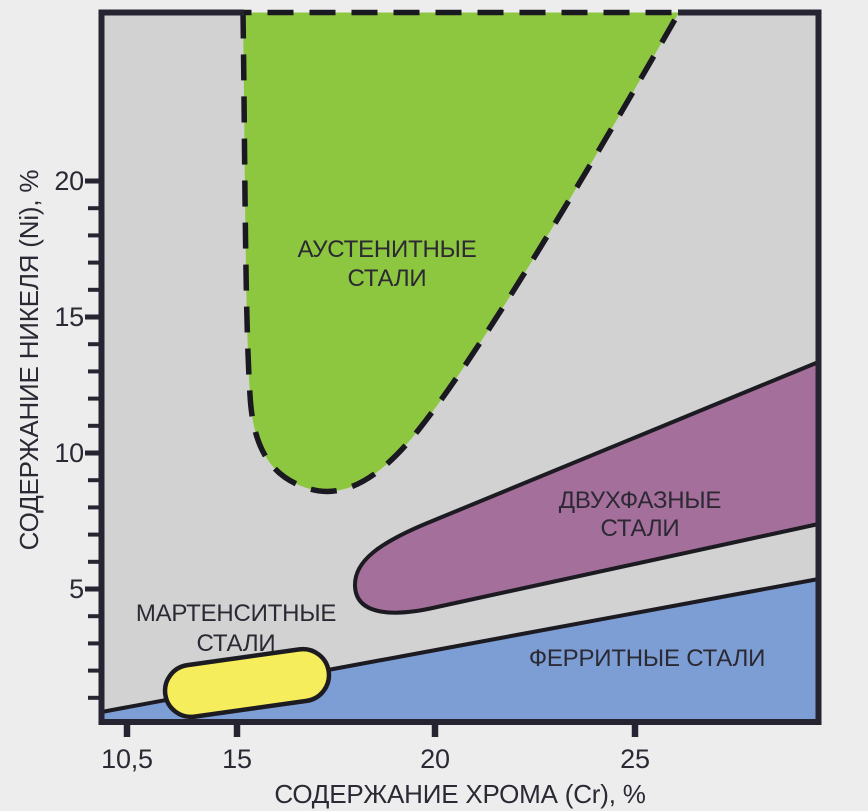 The image size is (868, 811). What do you see at coordinates (69, 181) in the screenshot?
I see `y-tick-label: 20` at bounding box center [69, 181].